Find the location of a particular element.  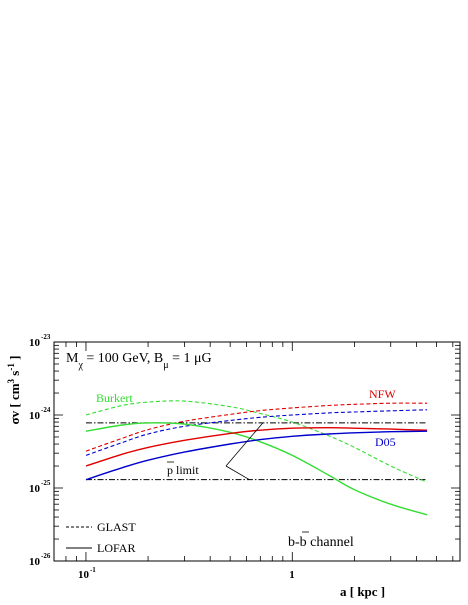

legend-glast-label: GLAST is located at coordinates (116, 527).